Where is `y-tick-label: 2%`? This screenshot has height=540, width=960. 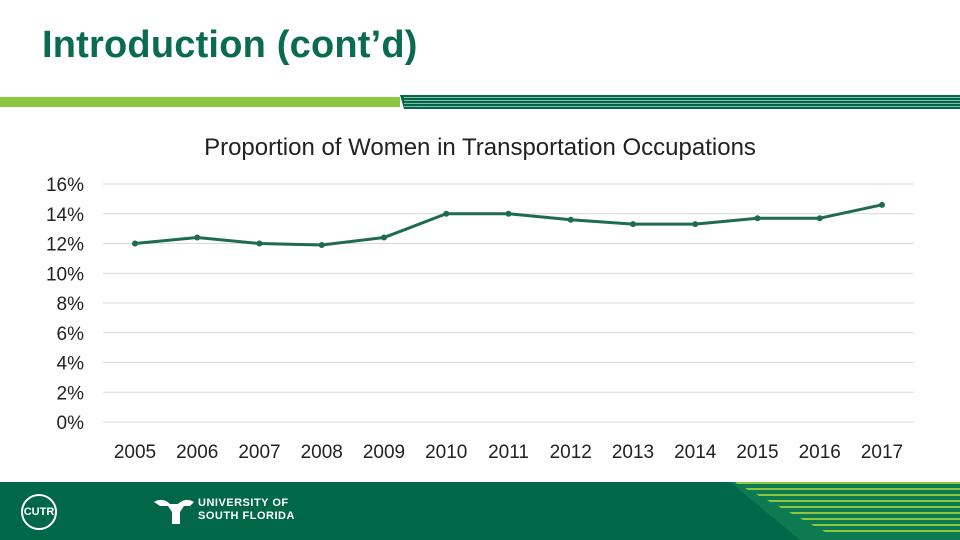 y-tick-label: 2% is located at coordinates (71, 393).